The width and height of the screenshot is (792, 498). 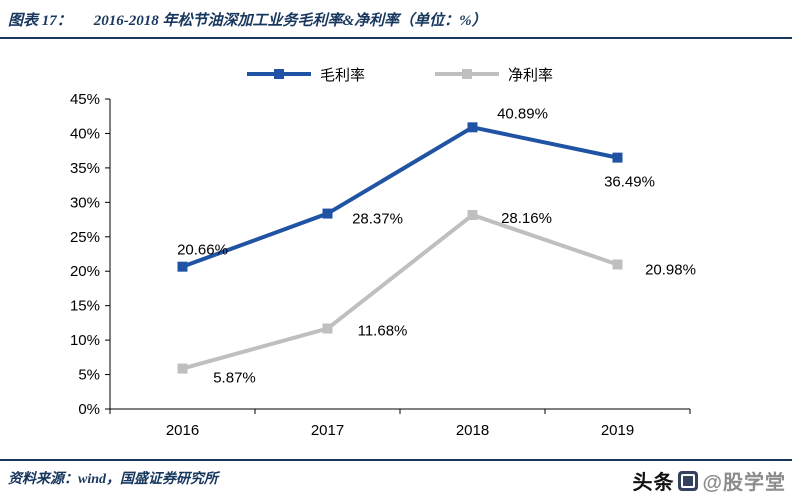 What do you see at coordinates (85, 237) in the screenshot?
I see `y-axis-label: 25%` at bounding box center [85, 237].